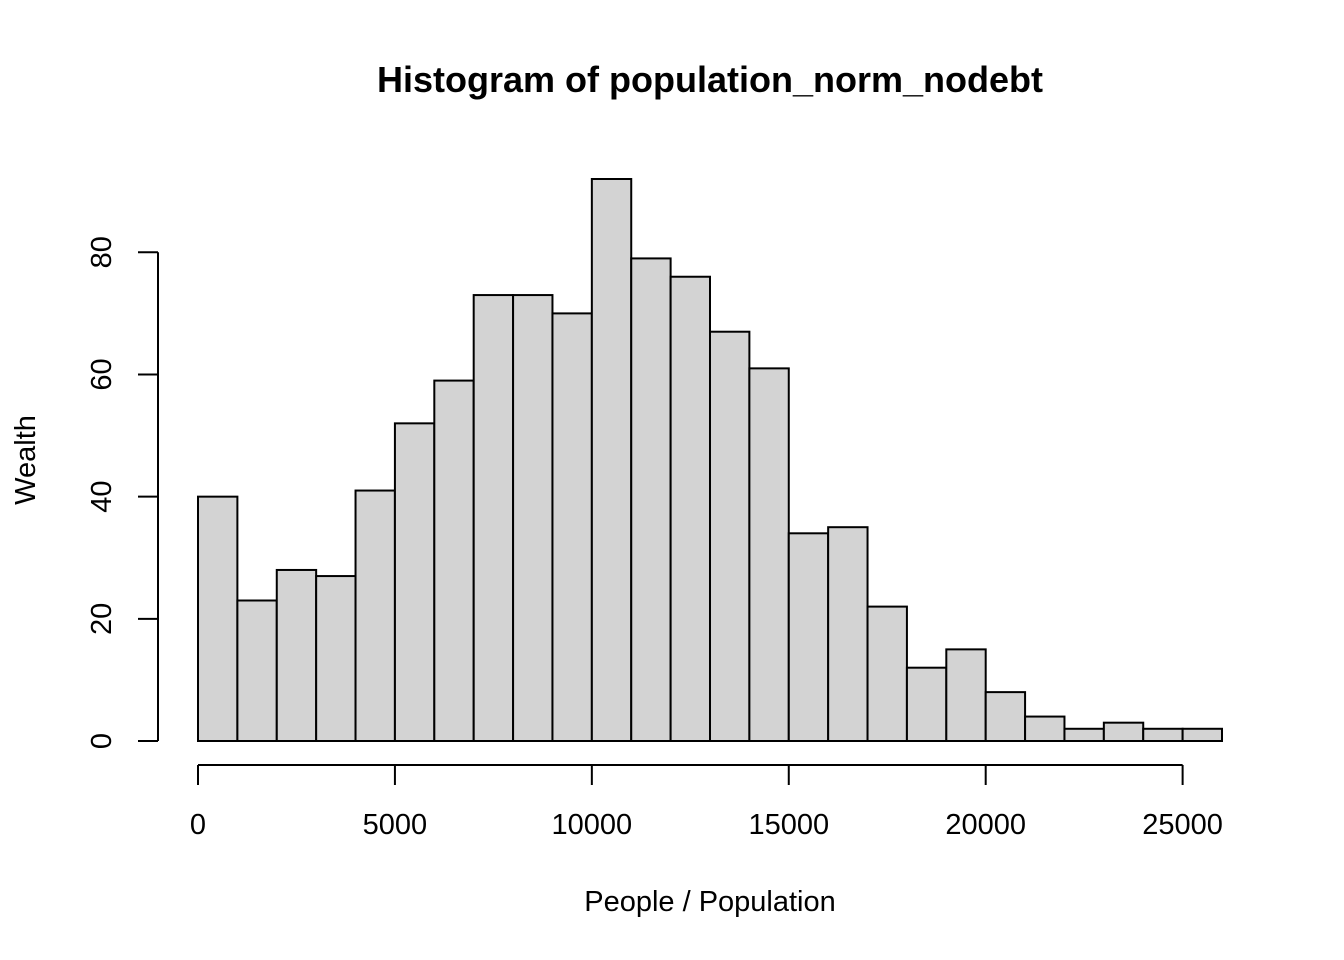 The height and width of the screenshot is (960, 1344). What do you see at coordinates (710, 79) in the screenshot?
I see `chart-title: Histogram of population_norm_nodebt` at bounding box center [710, 79].